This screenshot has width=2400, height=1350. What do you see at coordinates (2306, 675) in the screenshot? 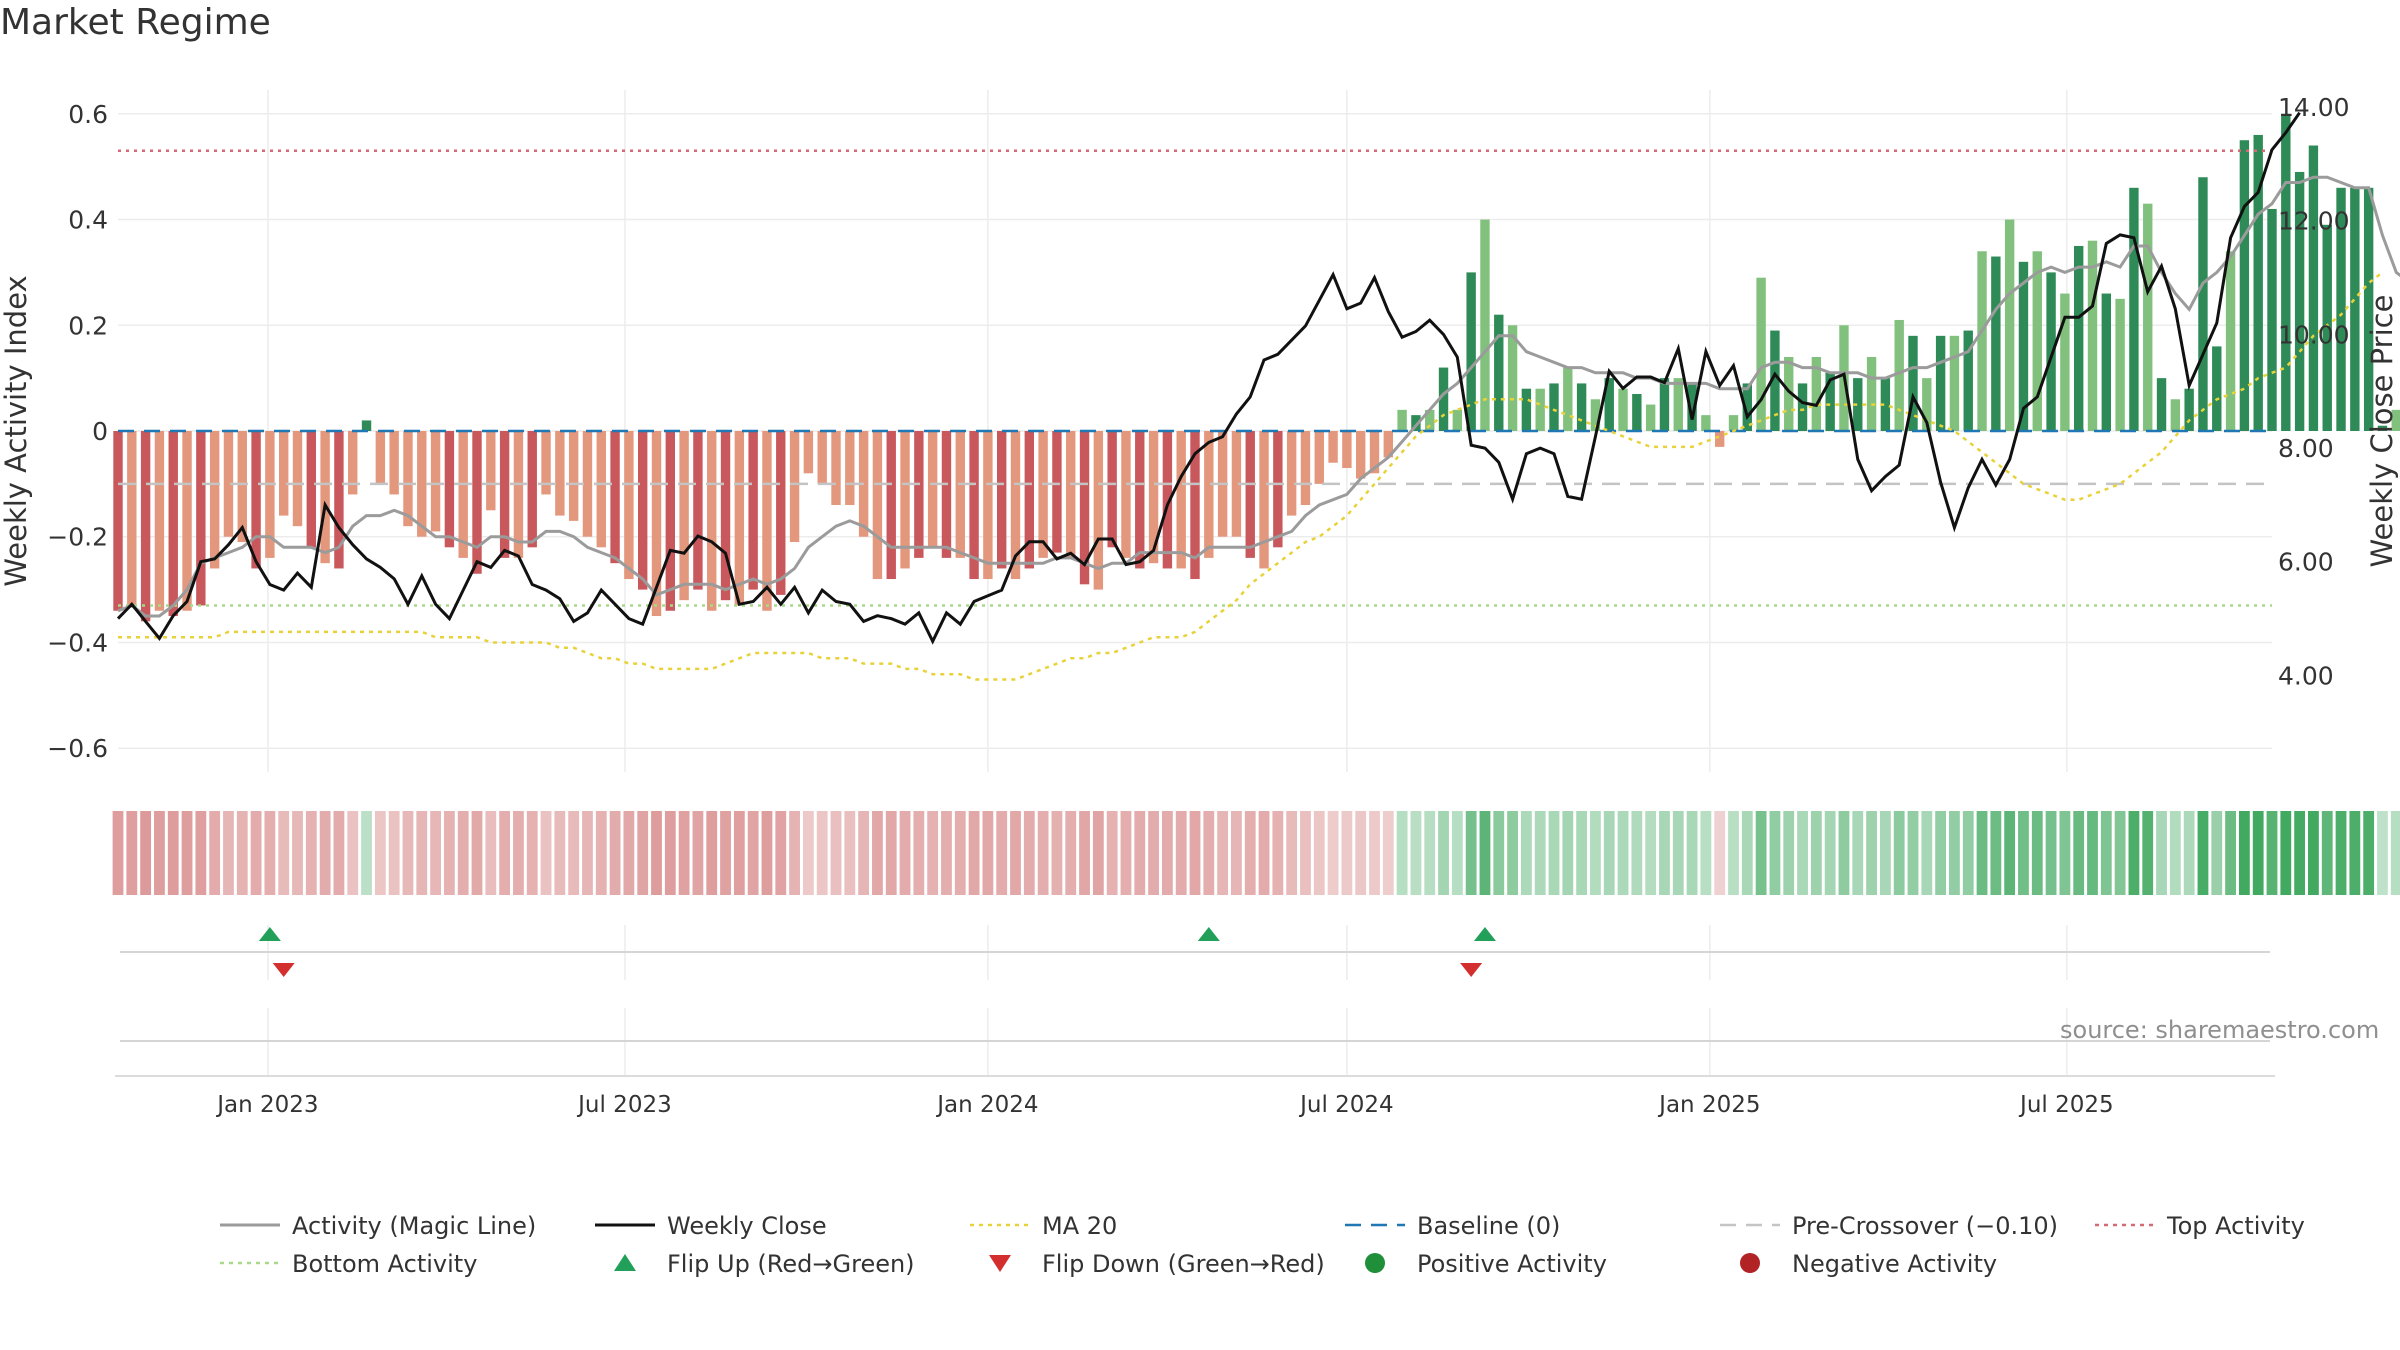
I see `y-right-tick-label: 4.00` at bounding box center [2306, 675].